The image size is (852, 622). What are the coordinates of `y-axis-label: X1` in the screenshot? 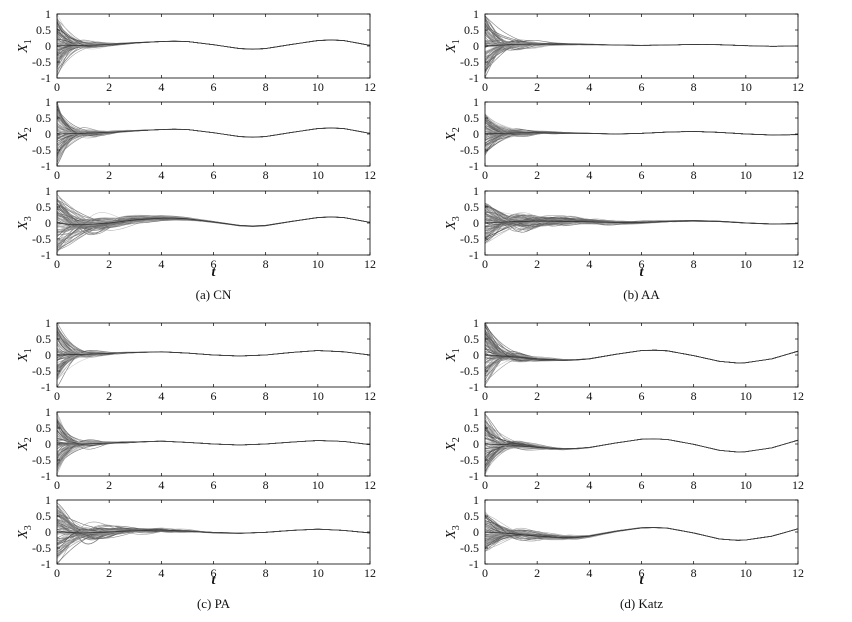 It's located at (25, 355).